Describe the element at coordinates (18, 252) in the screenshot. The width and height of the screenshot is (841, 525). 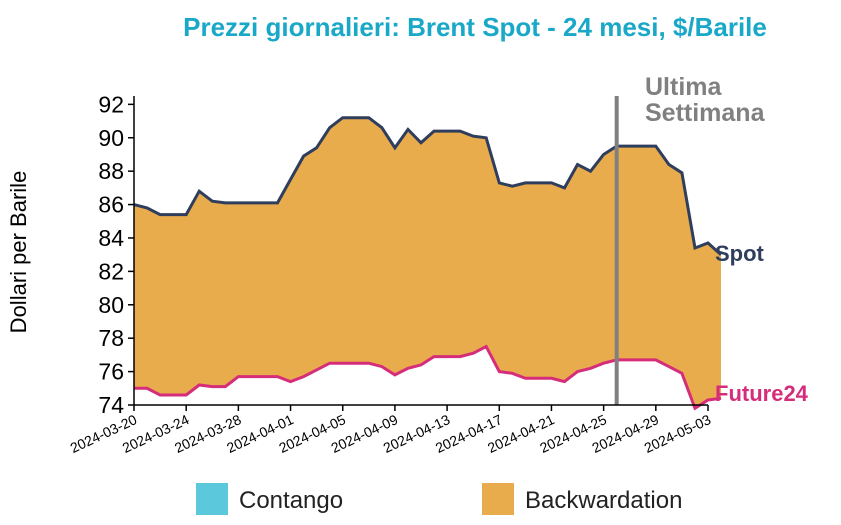
I see `y-axis-label: Dollari per Barile` at that location.